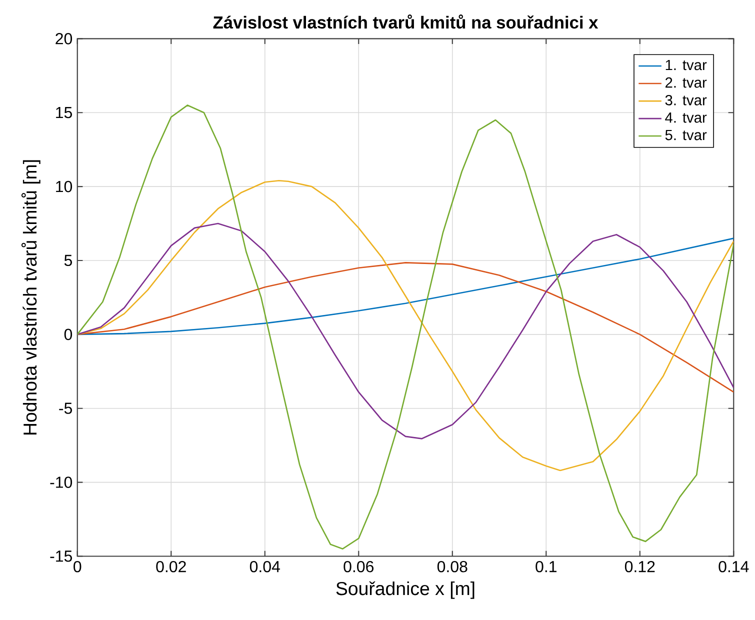 This screenshot has height=620, width=755. I want to click on legend-label: 1. tvar, so click(686, 65).